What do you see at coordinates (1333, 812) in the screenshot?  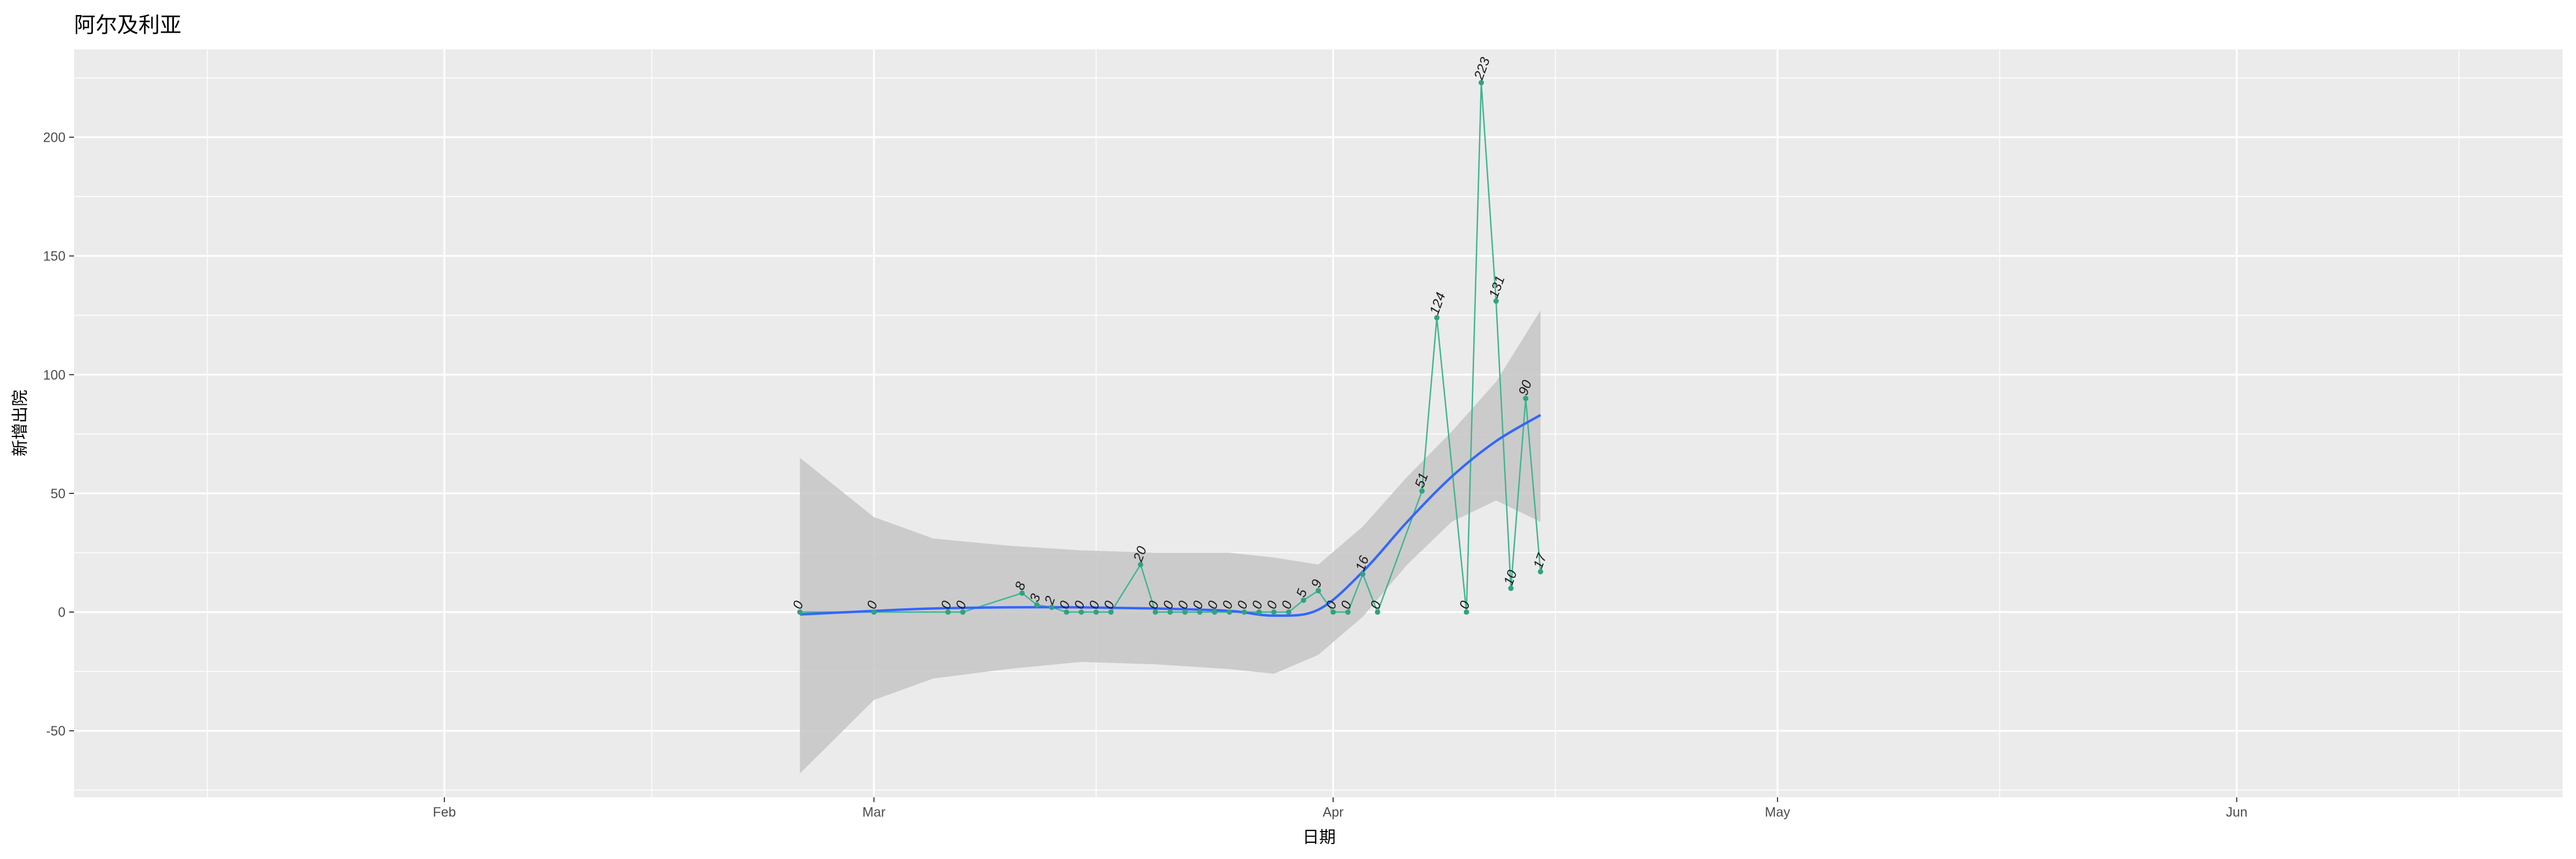 I see `x-tick-label: Apr` at bounding box center [1333, 812].